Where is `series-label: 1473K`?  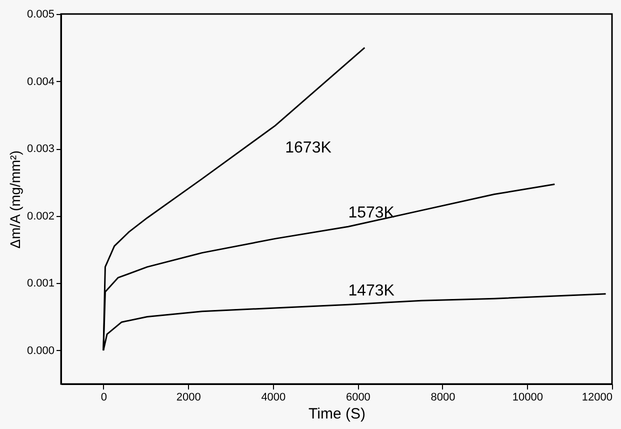 series-label: 1473K is located at coordinates (371, 291).